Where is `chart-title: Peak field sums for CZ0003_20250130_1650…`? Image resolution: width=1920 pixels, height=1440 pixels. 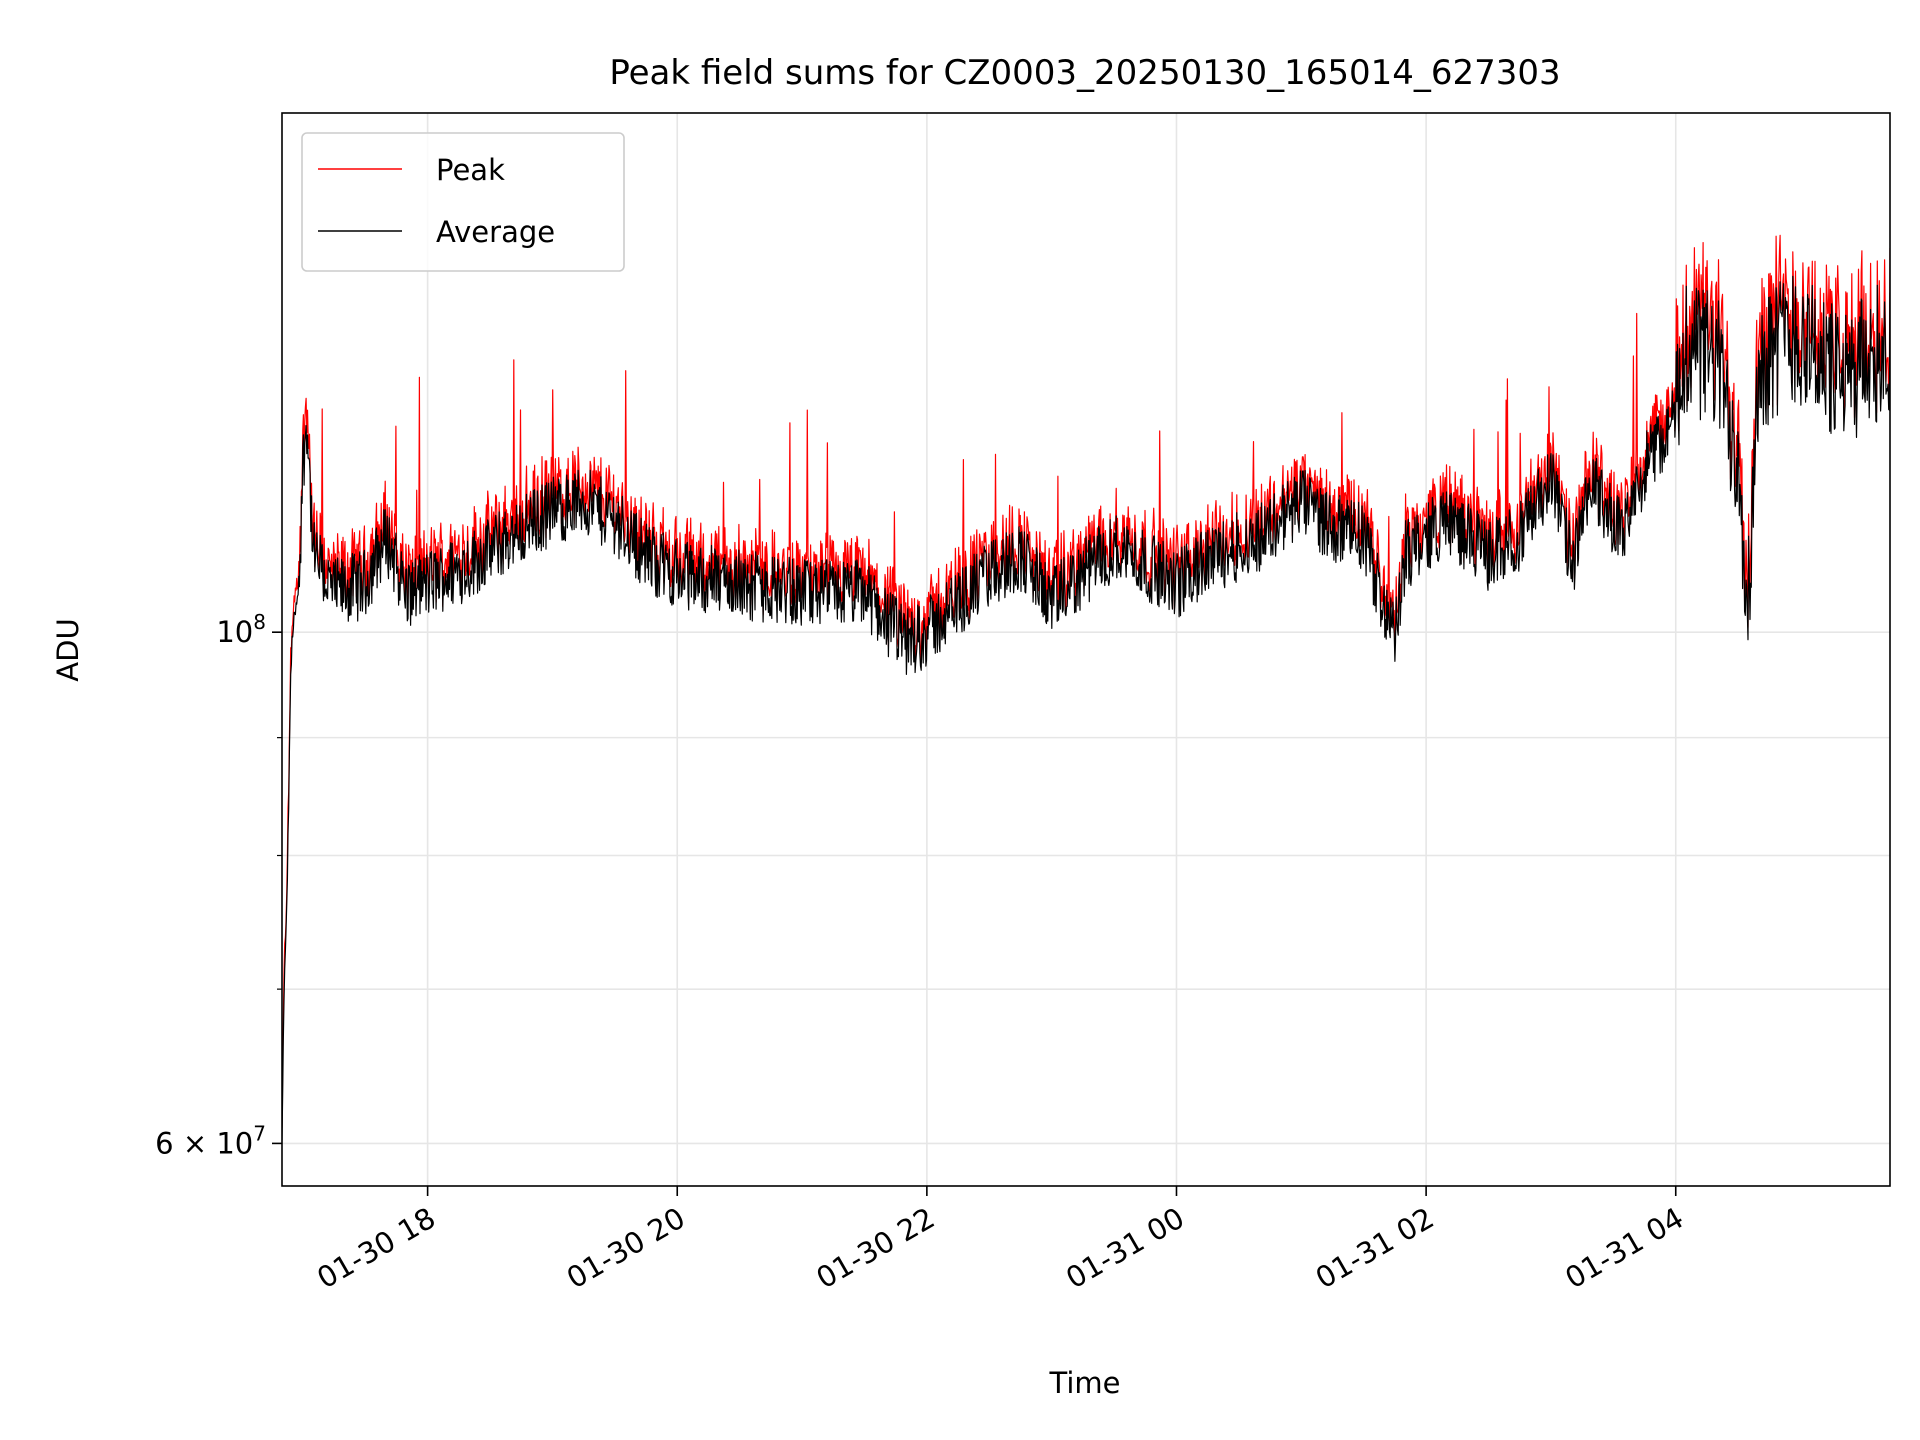 chart-title: Peak field sums for CZ0003_20250130_1650… is located at coordinates (1084, 73).